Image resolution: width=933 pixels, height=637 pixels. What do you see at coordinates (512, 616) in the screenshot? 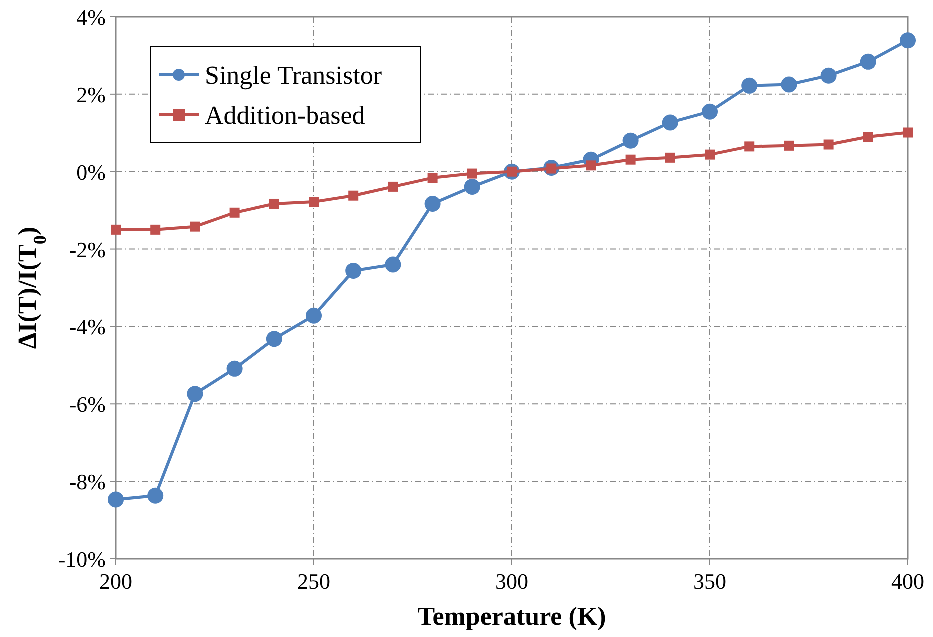
I see `x-axis-title: Temperature (K)` at bounding box center [512, 616].